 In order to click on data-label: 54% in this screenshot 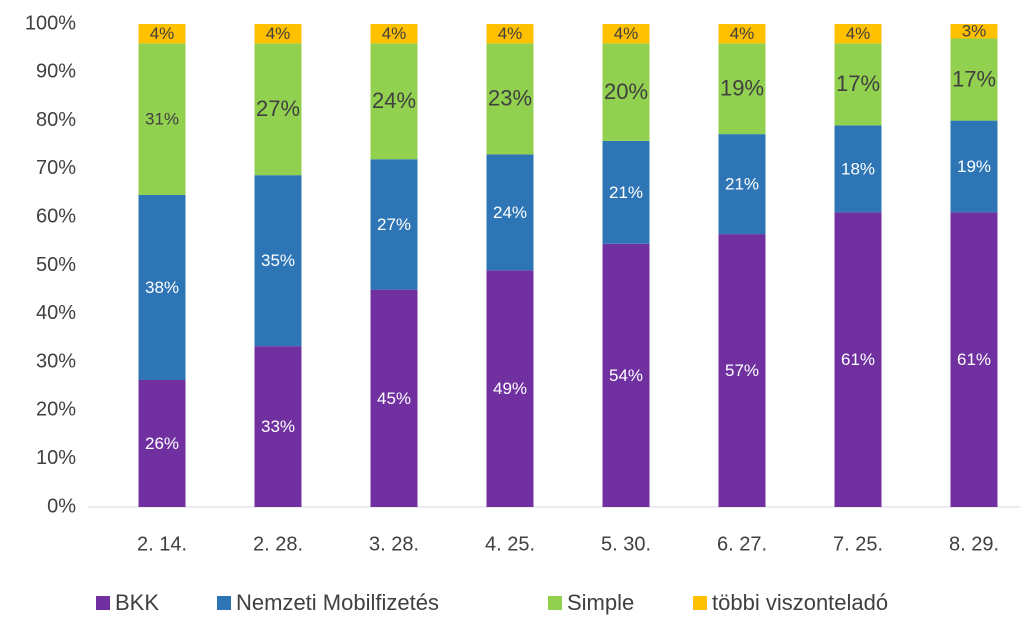, I will do `click(626, 375)`.